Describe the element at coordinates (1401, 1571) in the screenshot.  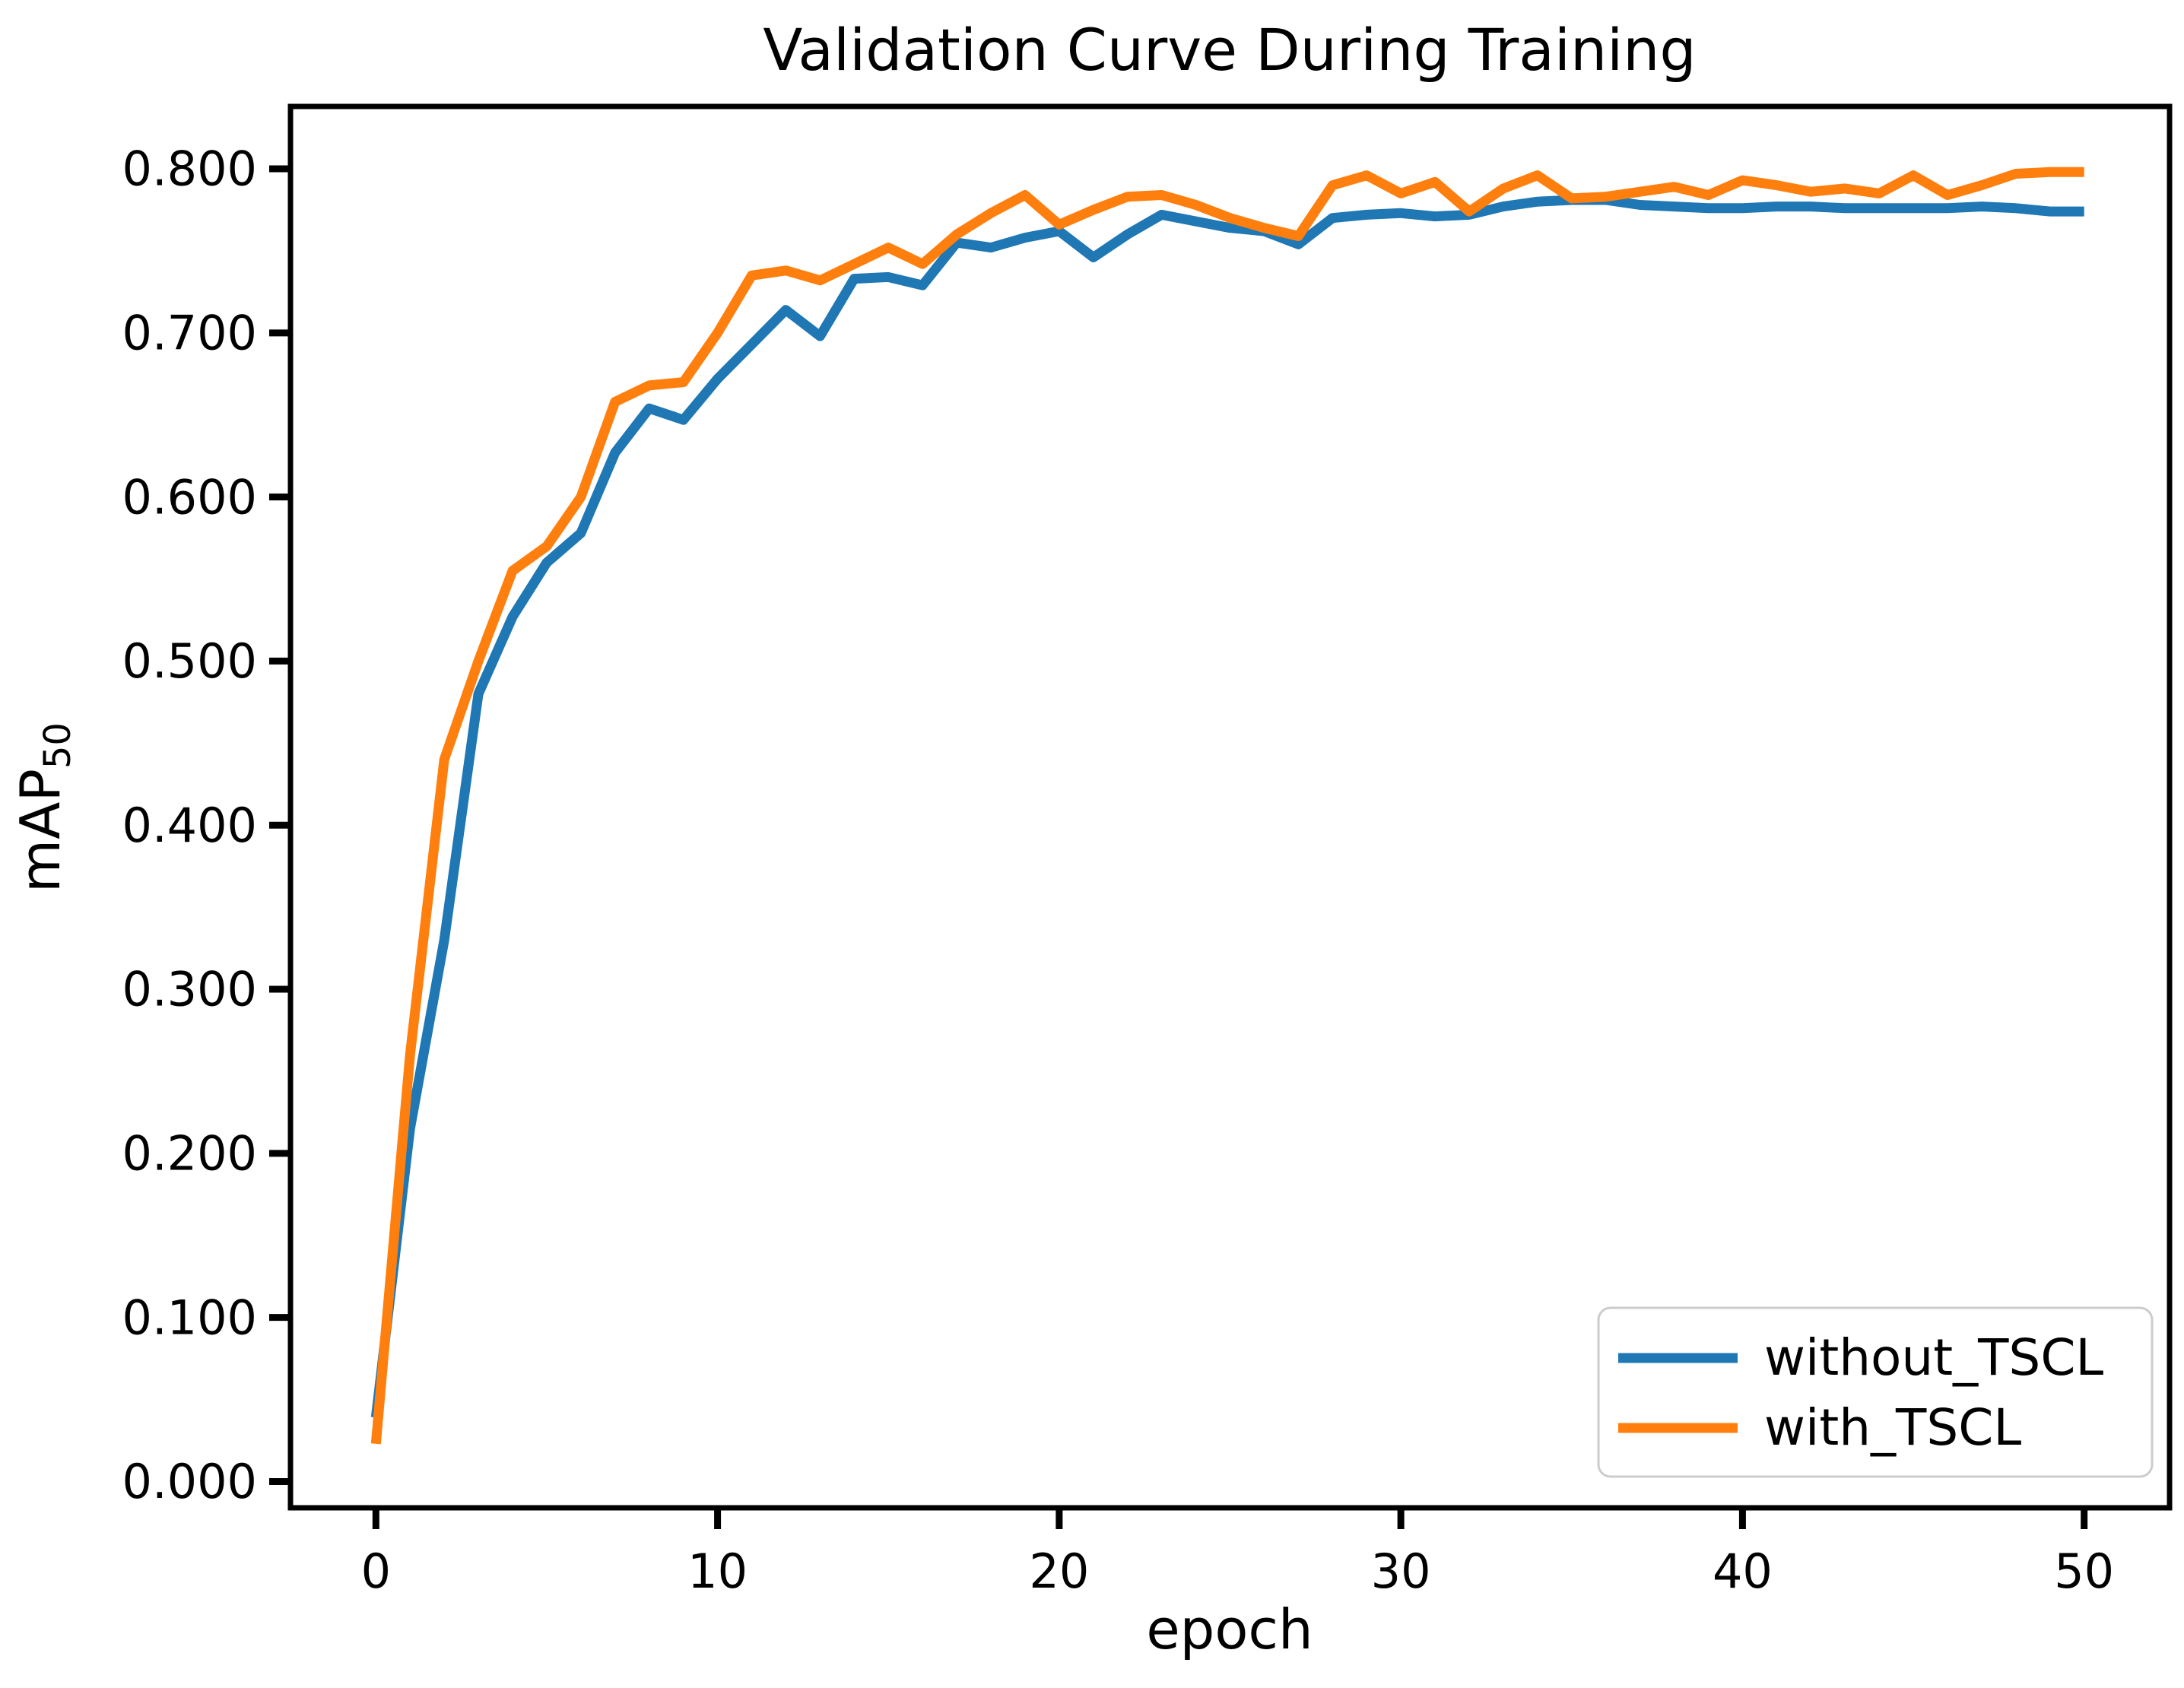
I see `x-tick-label: 30` at that location.